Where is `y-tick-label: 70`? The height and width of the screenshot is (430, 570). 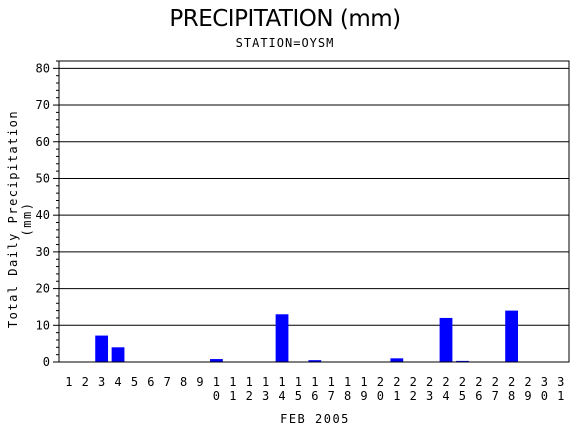
y-tick-label: 70 is located at coordinates (43, 105).